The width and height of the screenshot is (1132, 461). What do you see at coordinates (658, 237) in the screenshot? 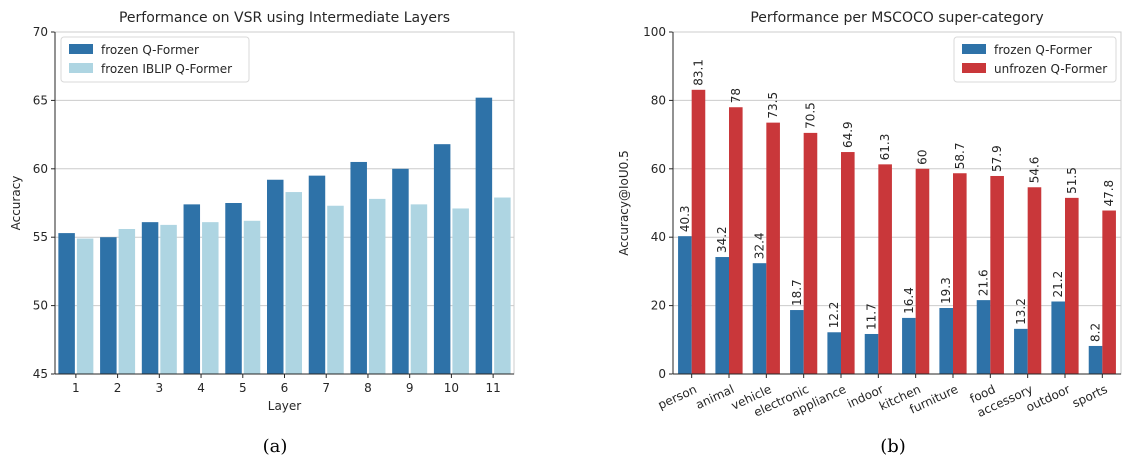
I see `y-tick-label: 40` at bounding box center [658, 237].